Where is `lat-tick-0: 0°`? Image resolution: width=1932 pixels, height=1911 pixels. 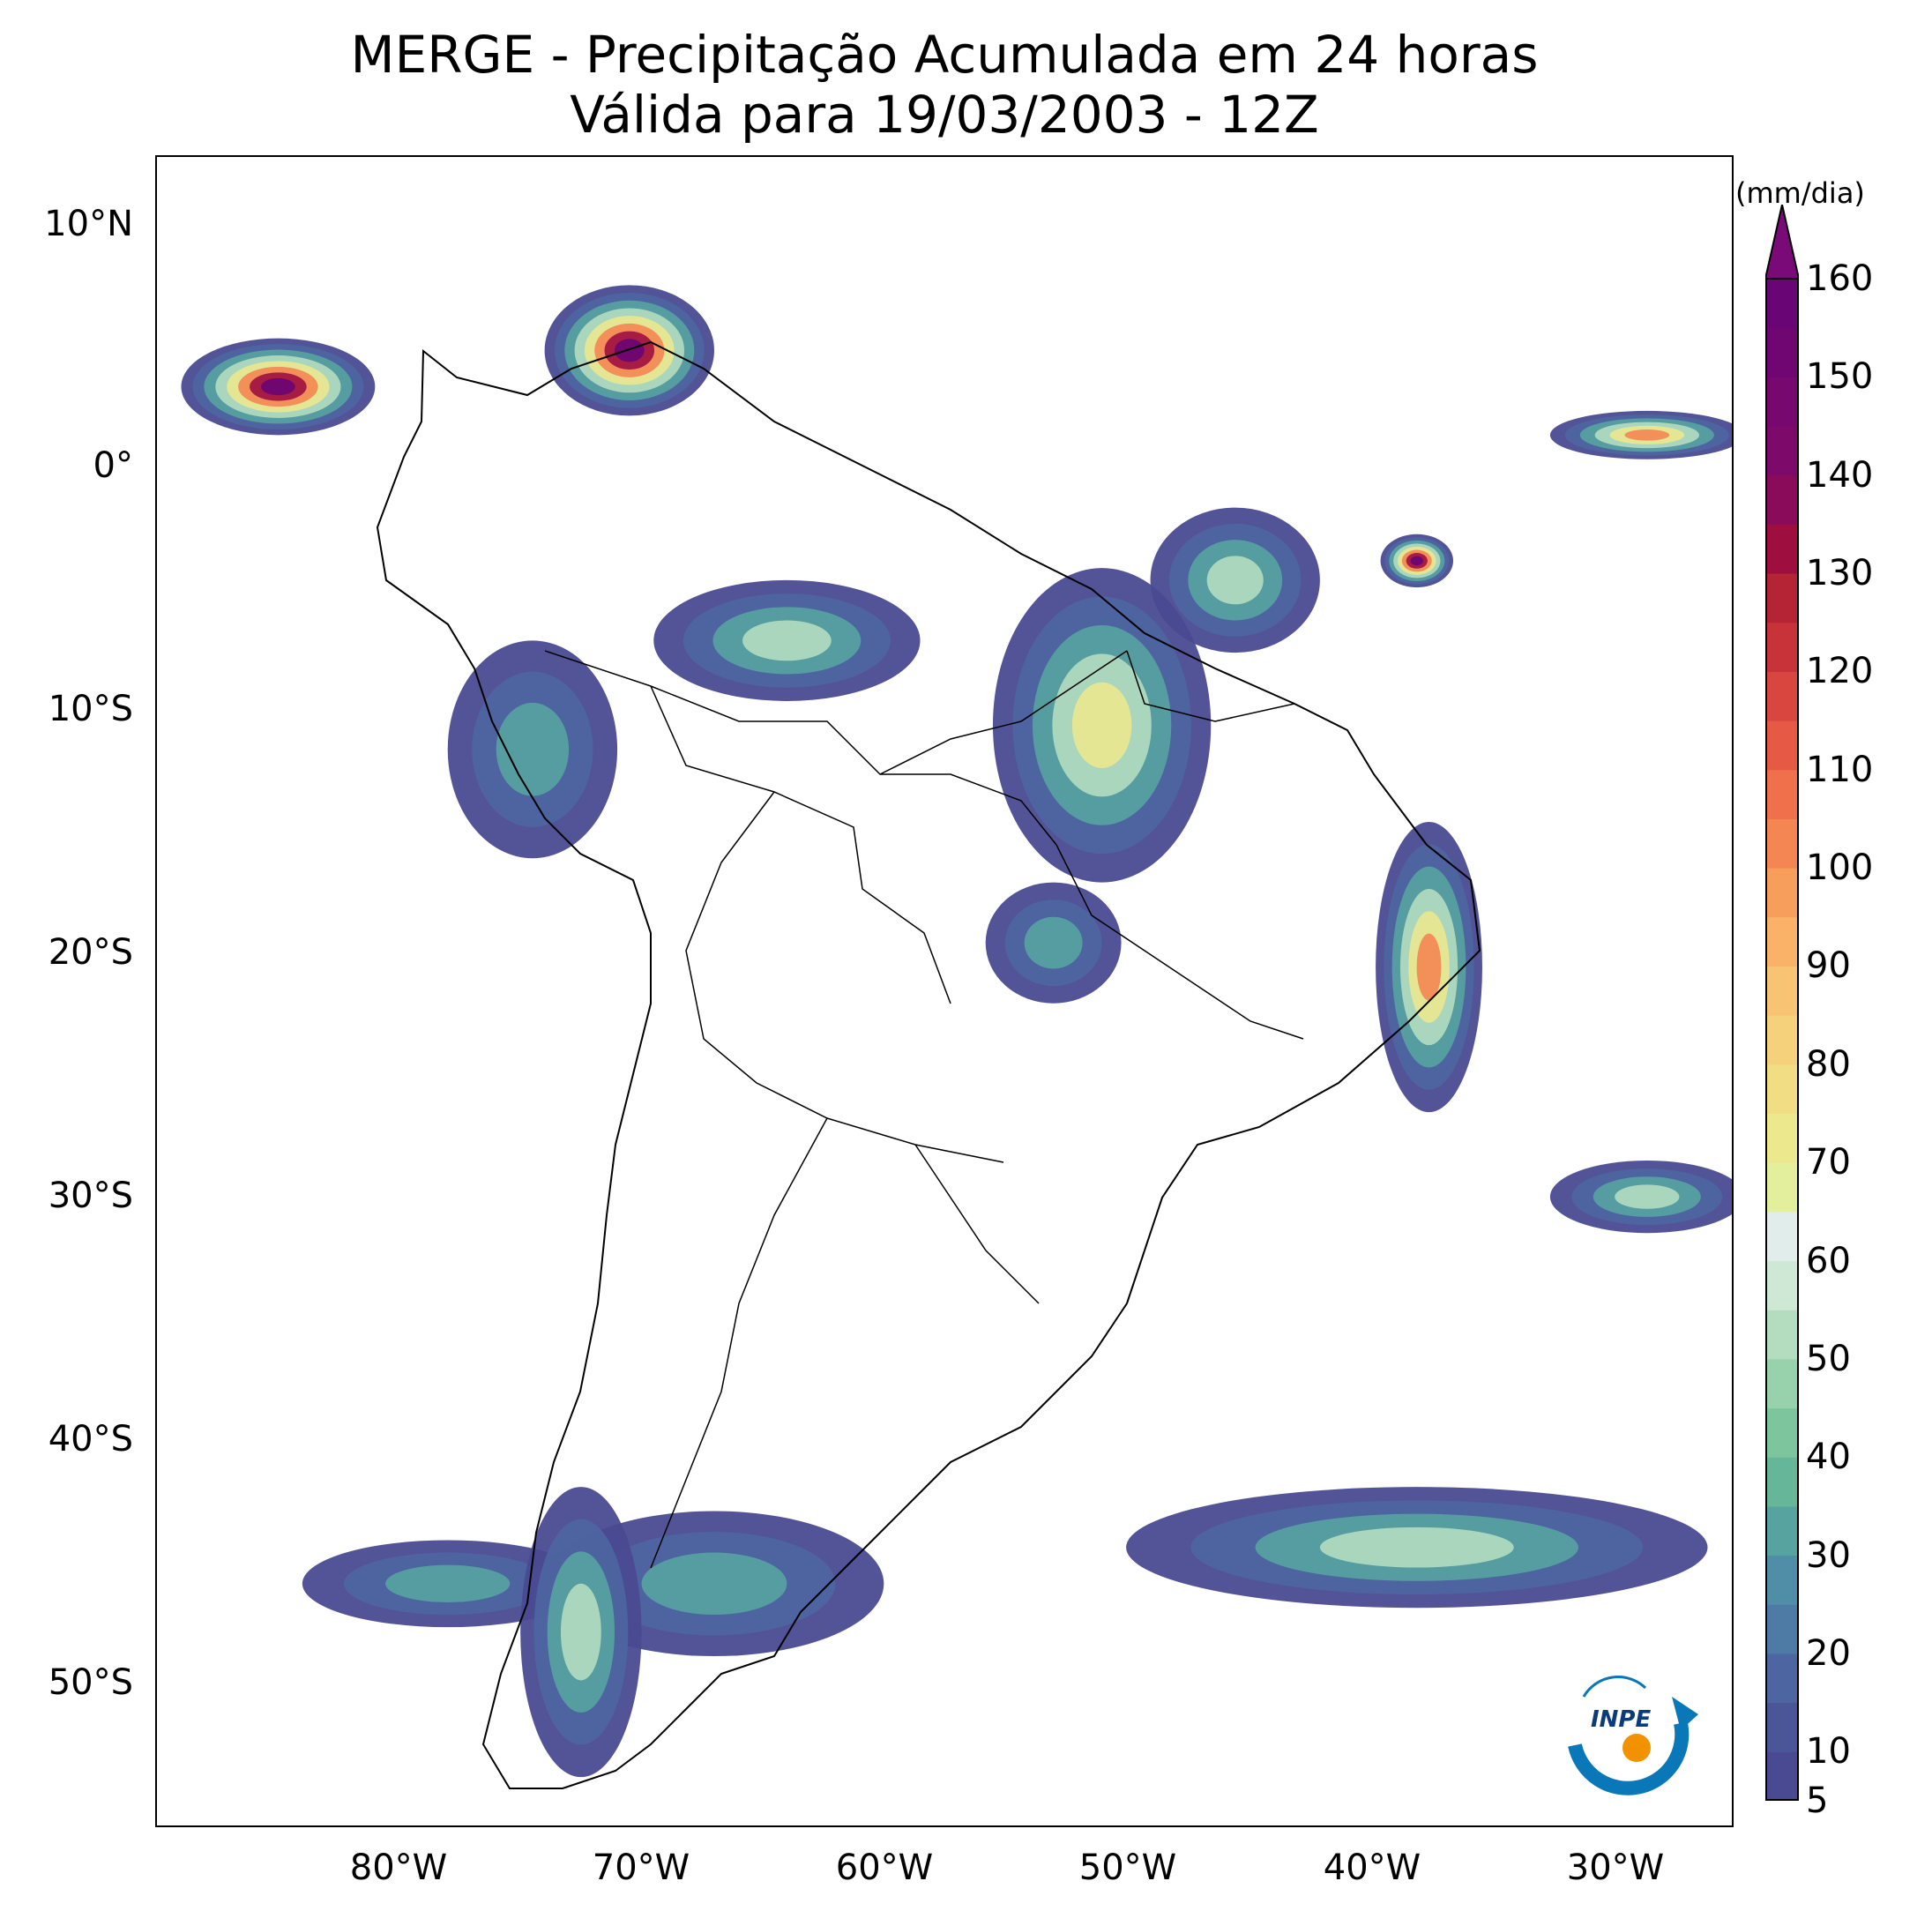
lat-tick-0: 0° is located at coordinates (113, 465).